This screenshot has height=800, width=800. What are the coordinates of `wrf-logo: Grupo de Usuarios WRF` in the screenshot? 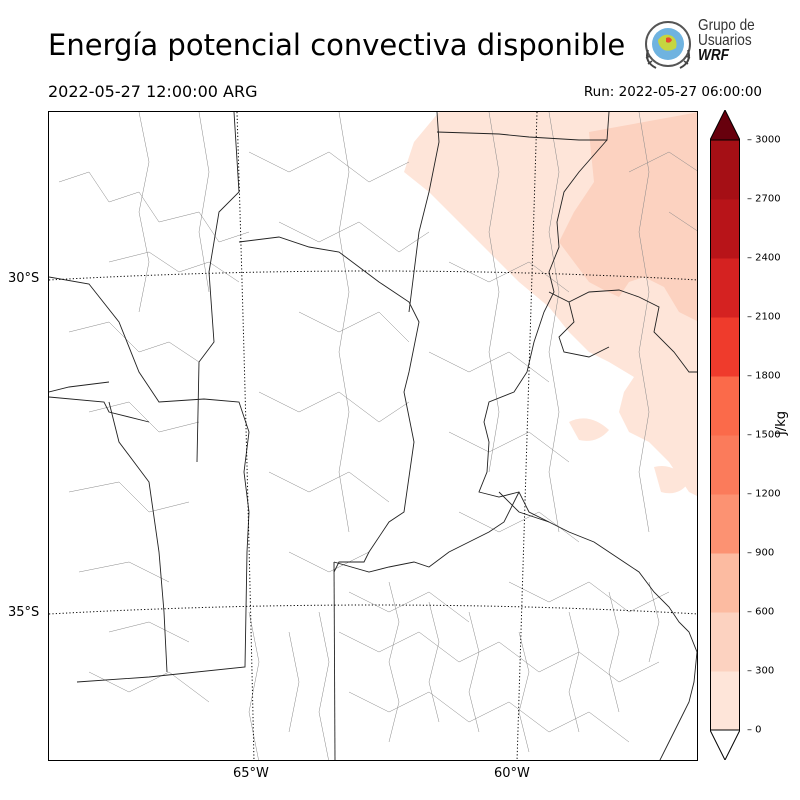 It's located at (703, 45).